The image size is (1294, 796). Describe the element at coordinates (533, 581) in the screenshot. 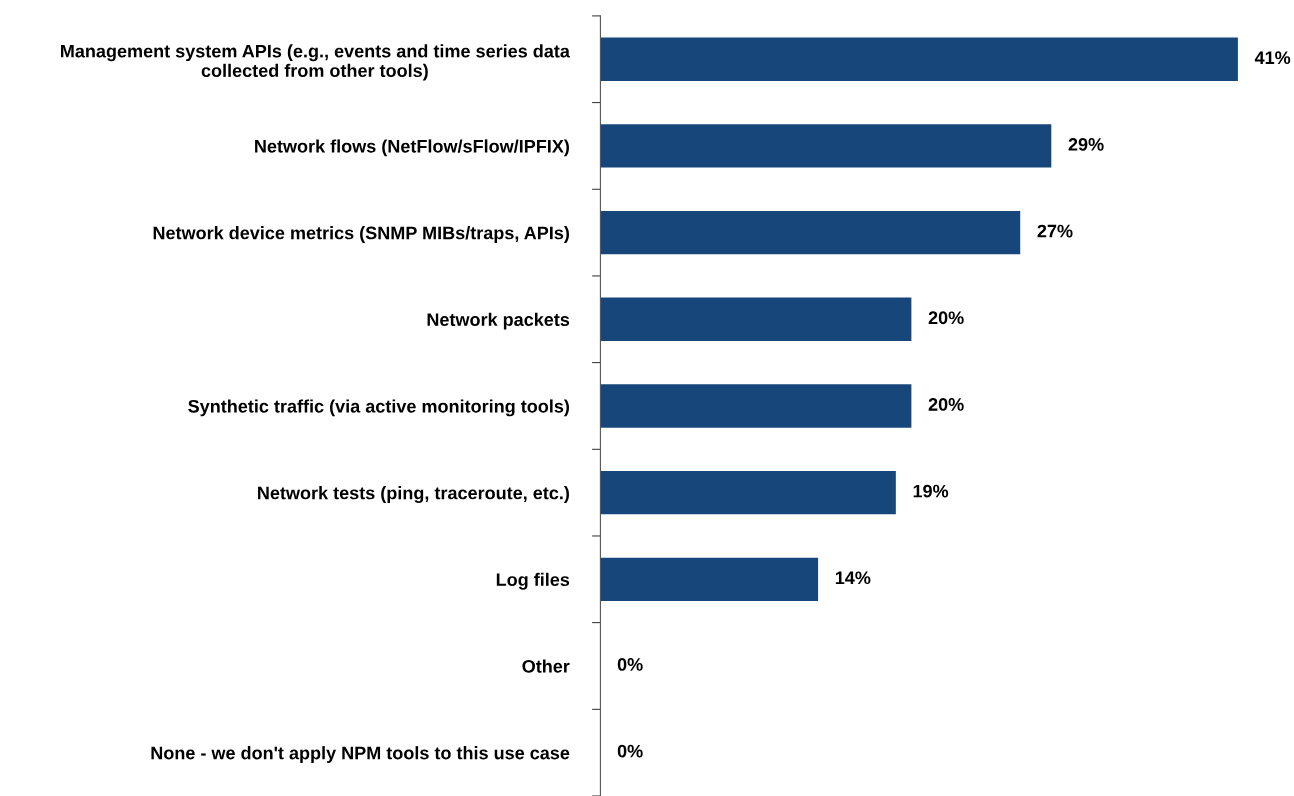

I see `y-tick-label: Log files` at that location.